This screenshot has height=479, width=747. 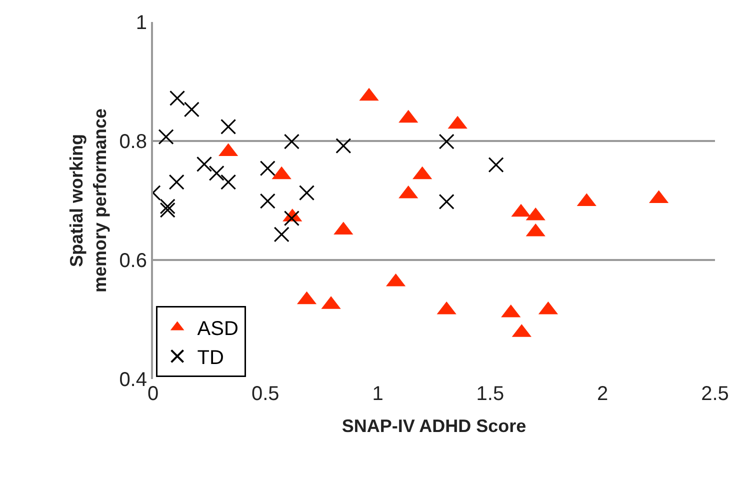 What do you see at coordinates (133, 380) in the screenshot?
I see `y-tick-label: 0.4` at bounding box center [133, 380].